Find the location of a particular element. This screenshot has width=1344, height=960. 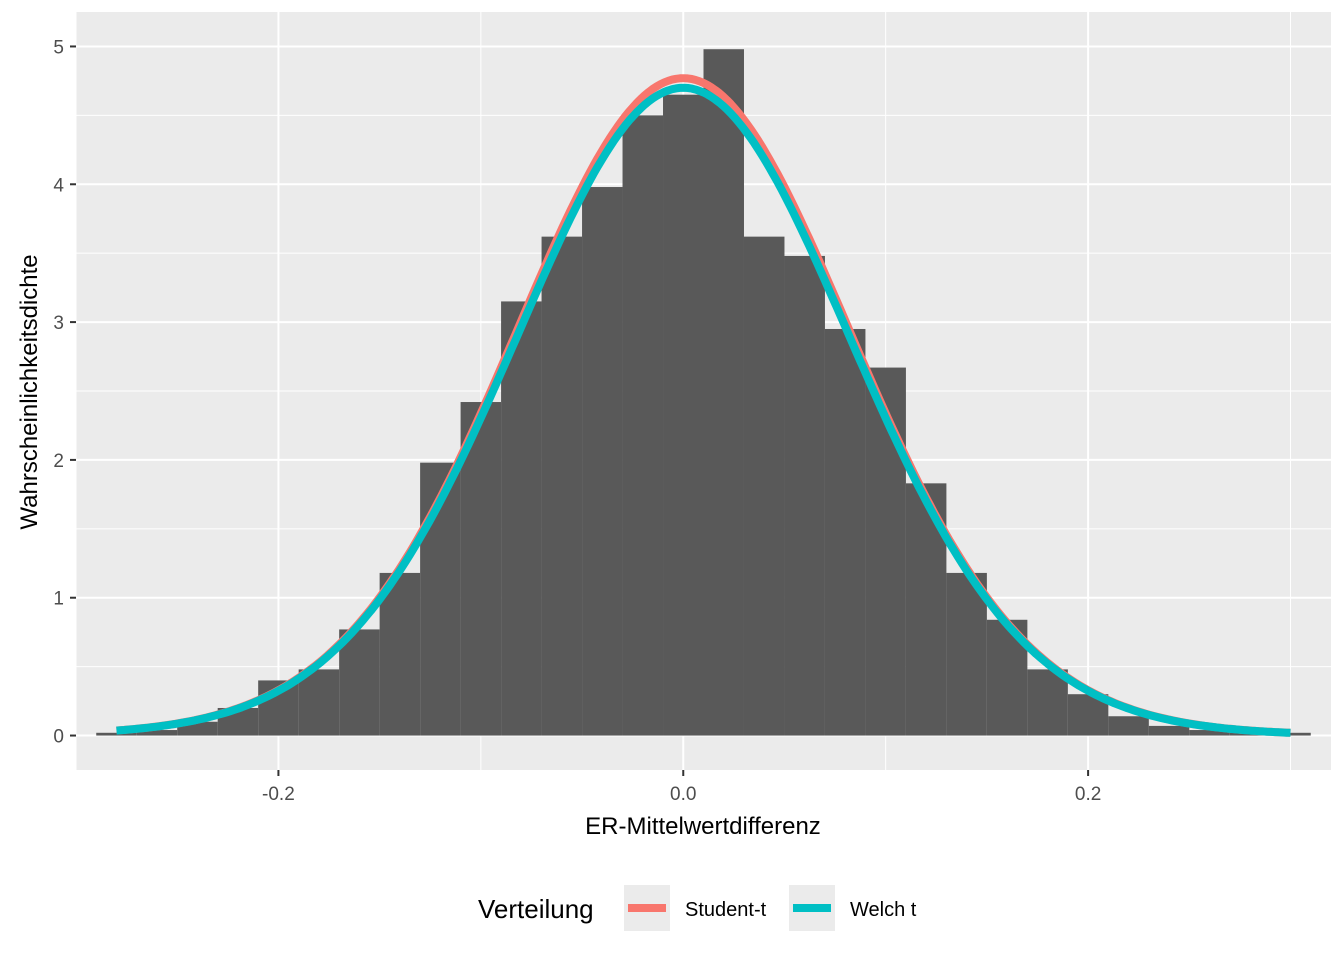

x-axis-title: ER-Mittelwertdifferenz is located at coordinates (703, 826).